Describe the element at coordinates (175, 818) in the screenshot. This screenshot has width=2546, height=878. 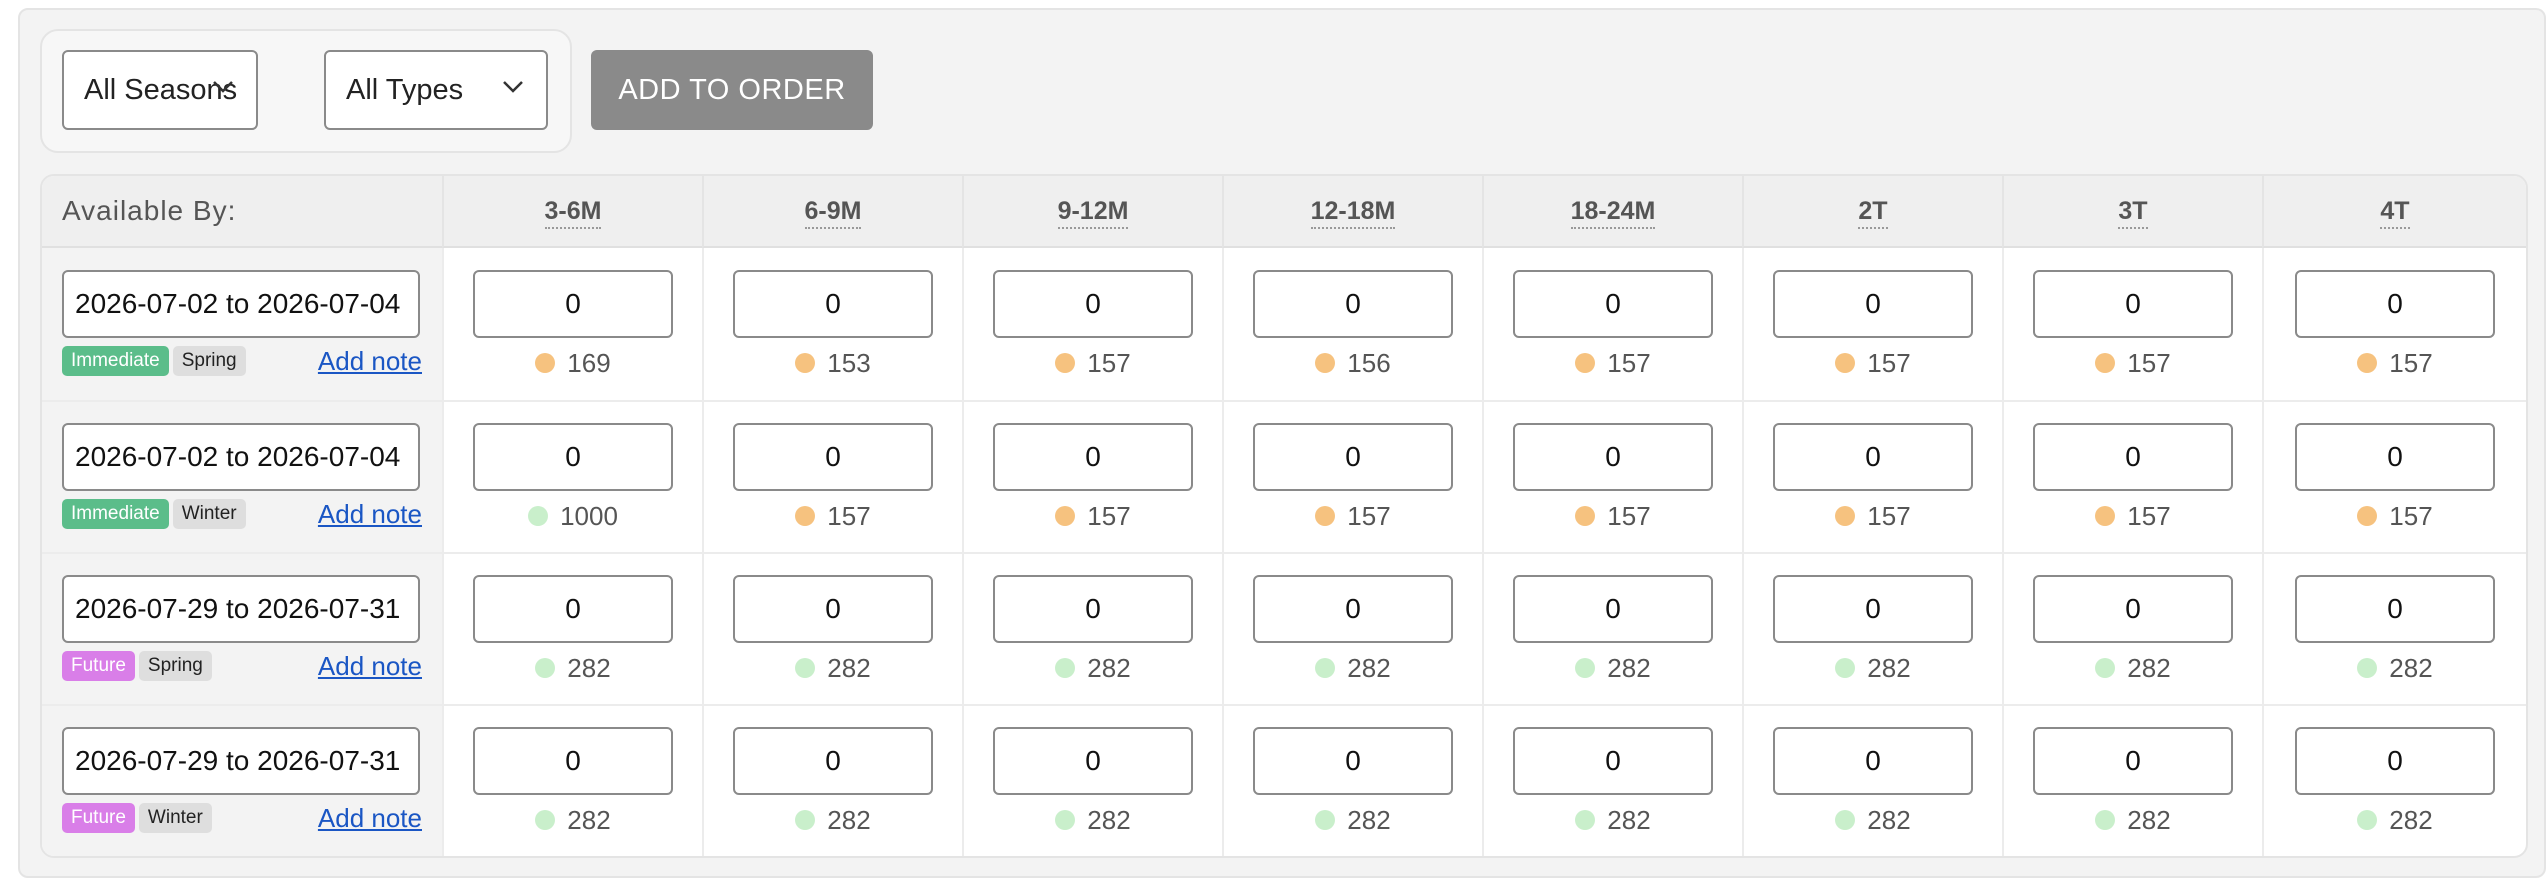
I see `season-badge: Winter` at that location.